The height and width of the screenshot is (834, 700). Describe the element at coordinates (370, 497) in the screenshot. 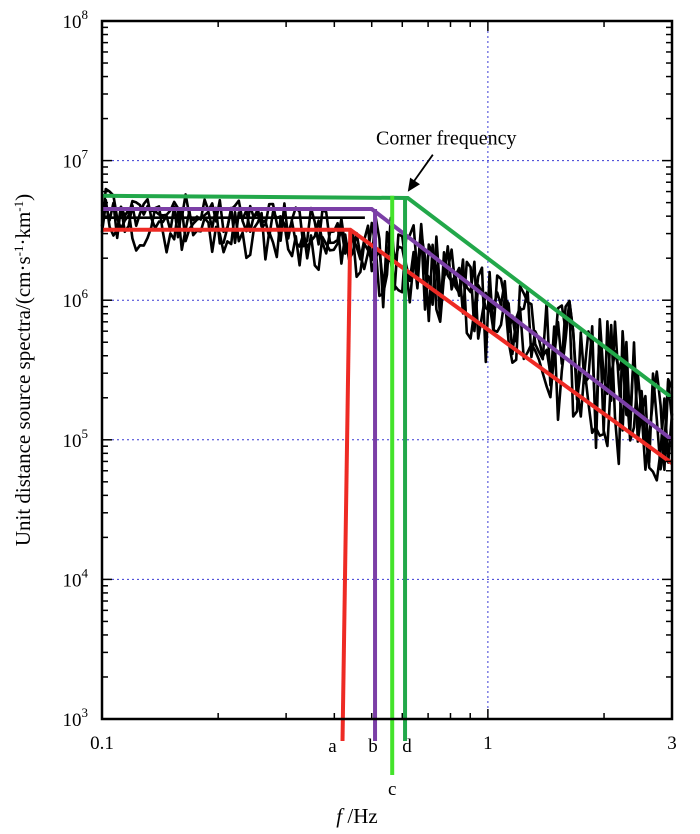

I see `corner-frequency-markers: a b c d` at that location.